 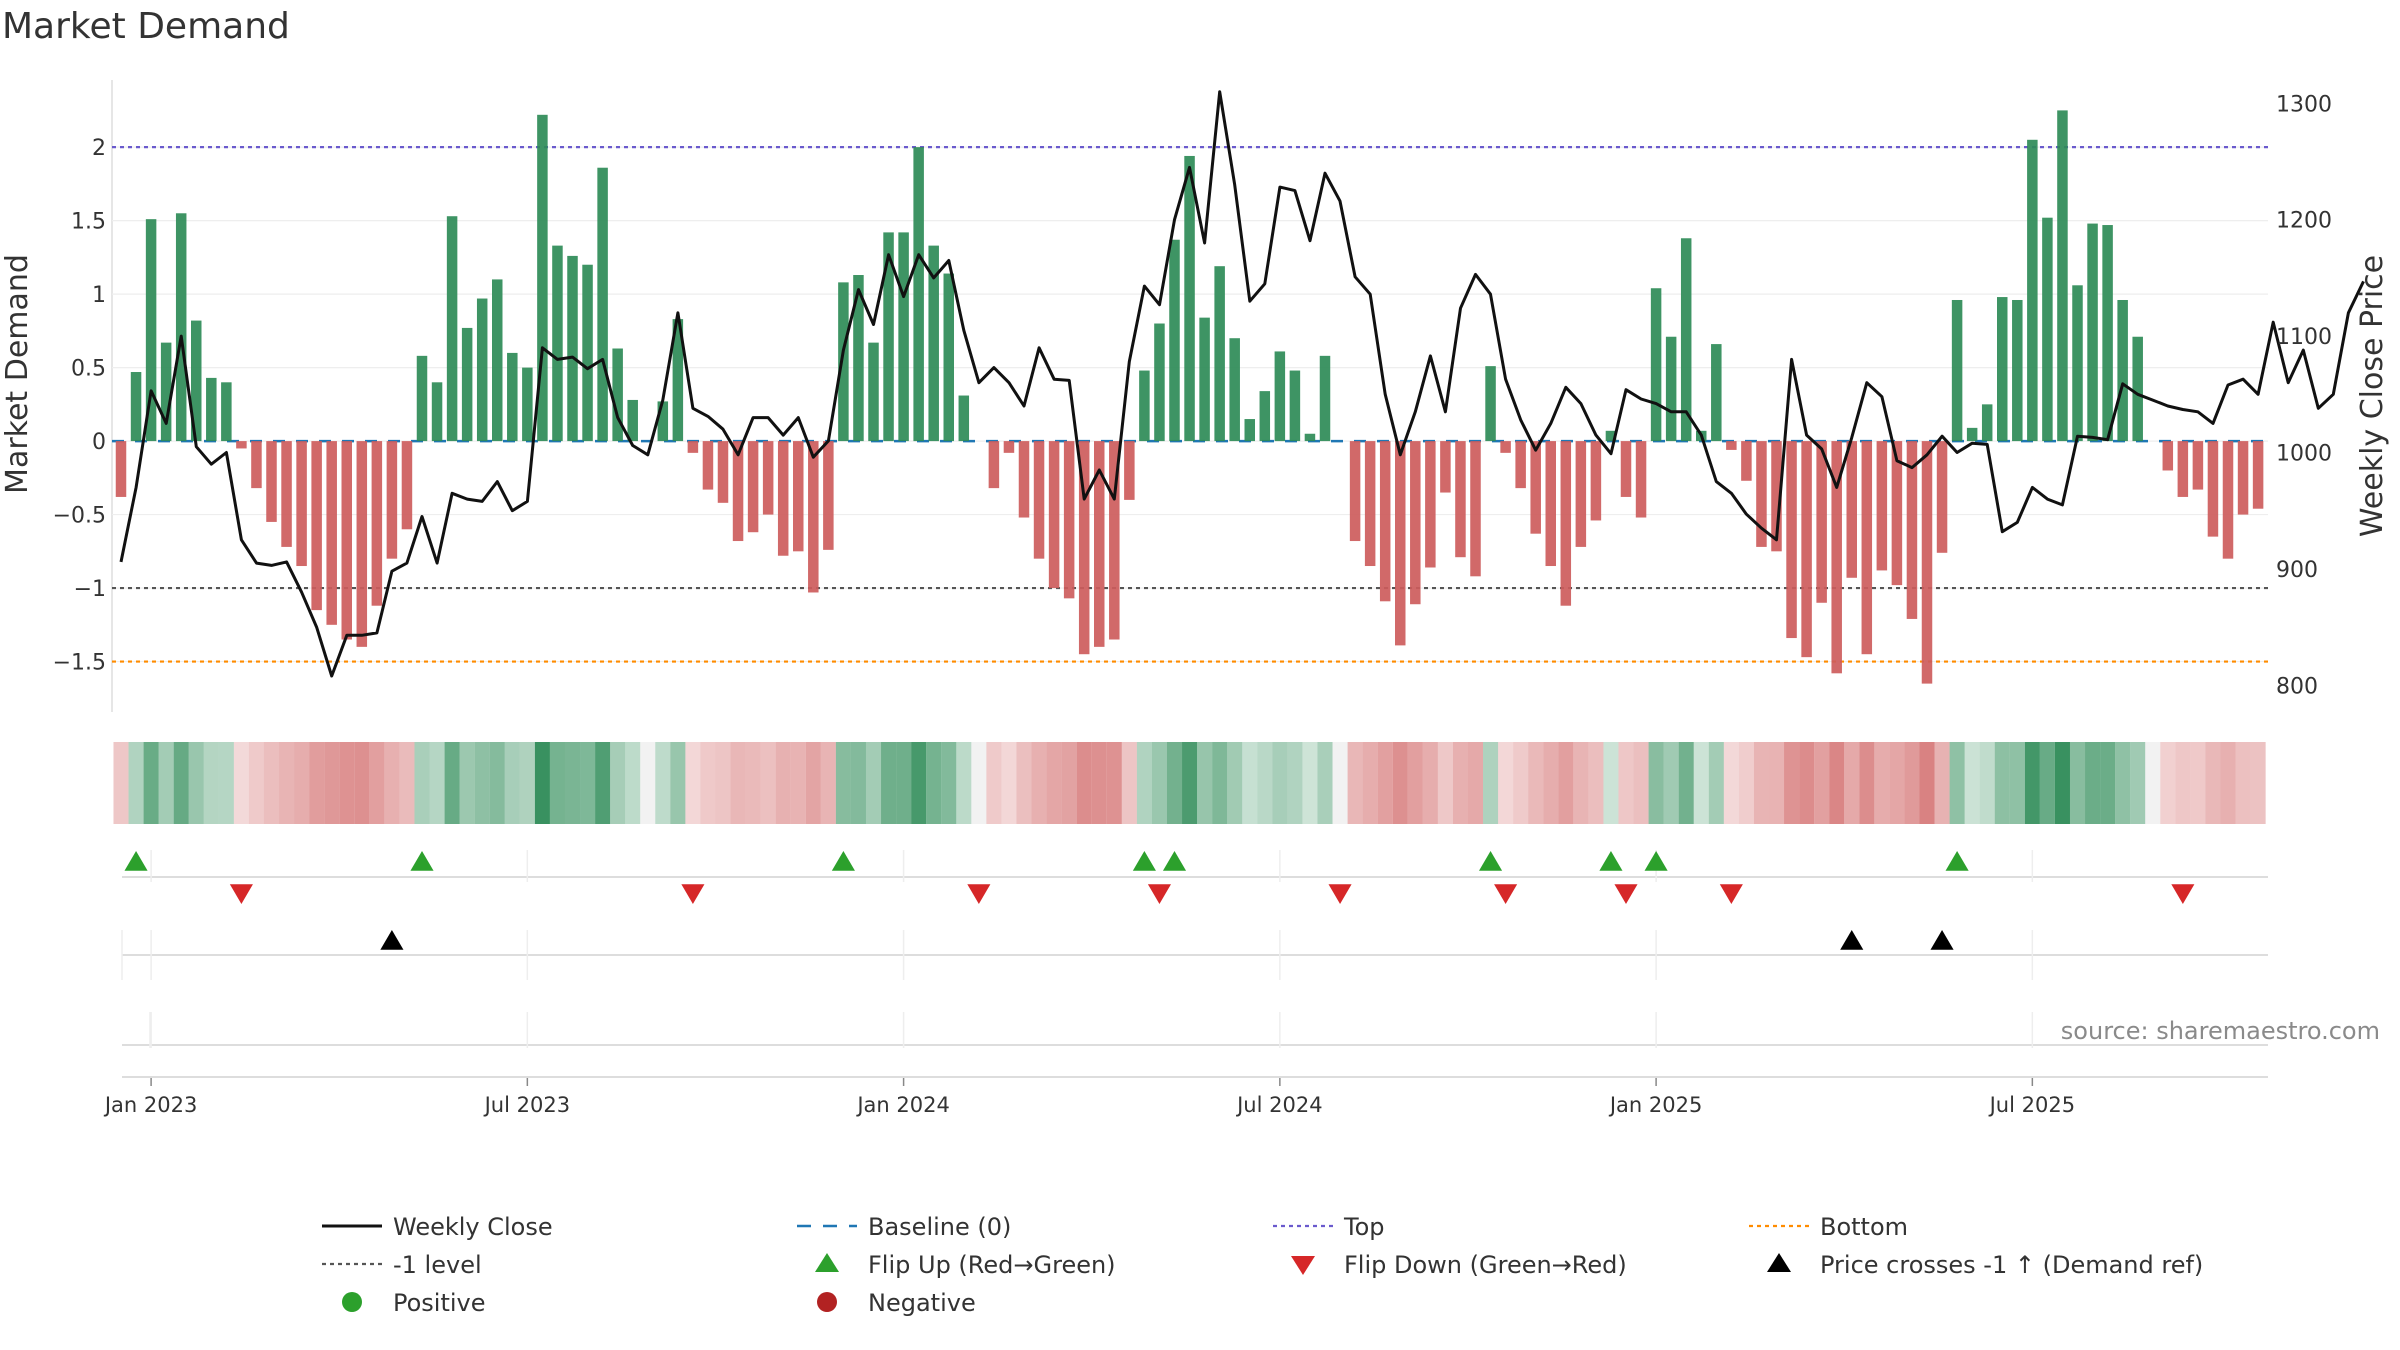 I want to click on y-tick-label: 1.5, so click(x=88, y=222).